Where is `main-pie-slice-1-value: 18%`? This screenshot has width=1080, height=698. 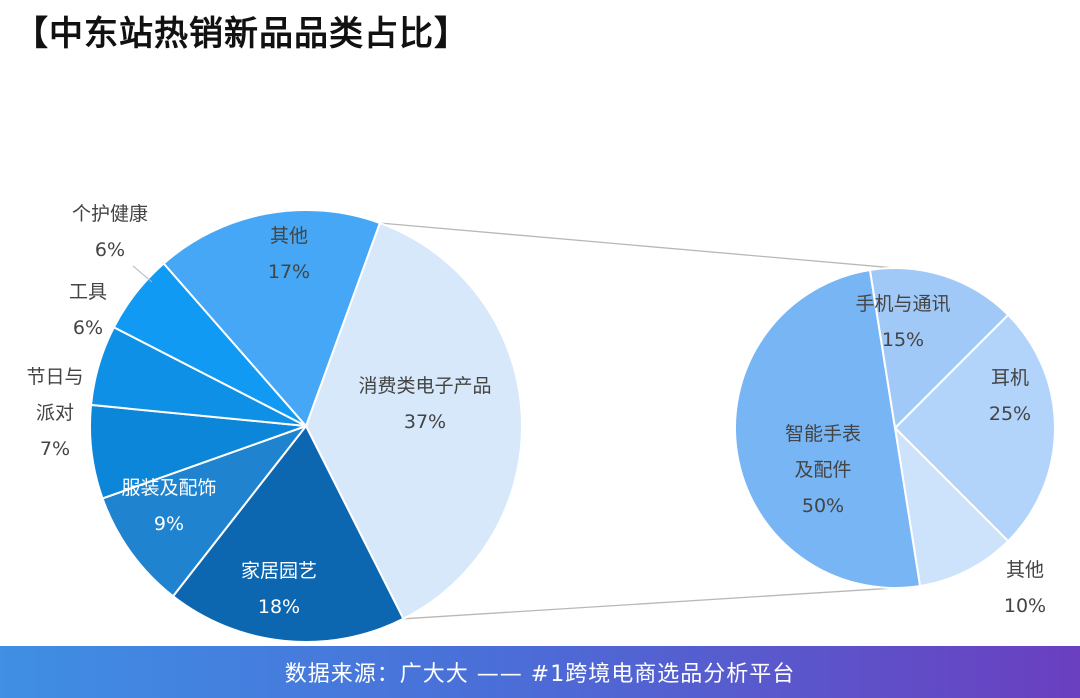
main-pie-slice-1-value: 18% is located at coordinates (279, 607).